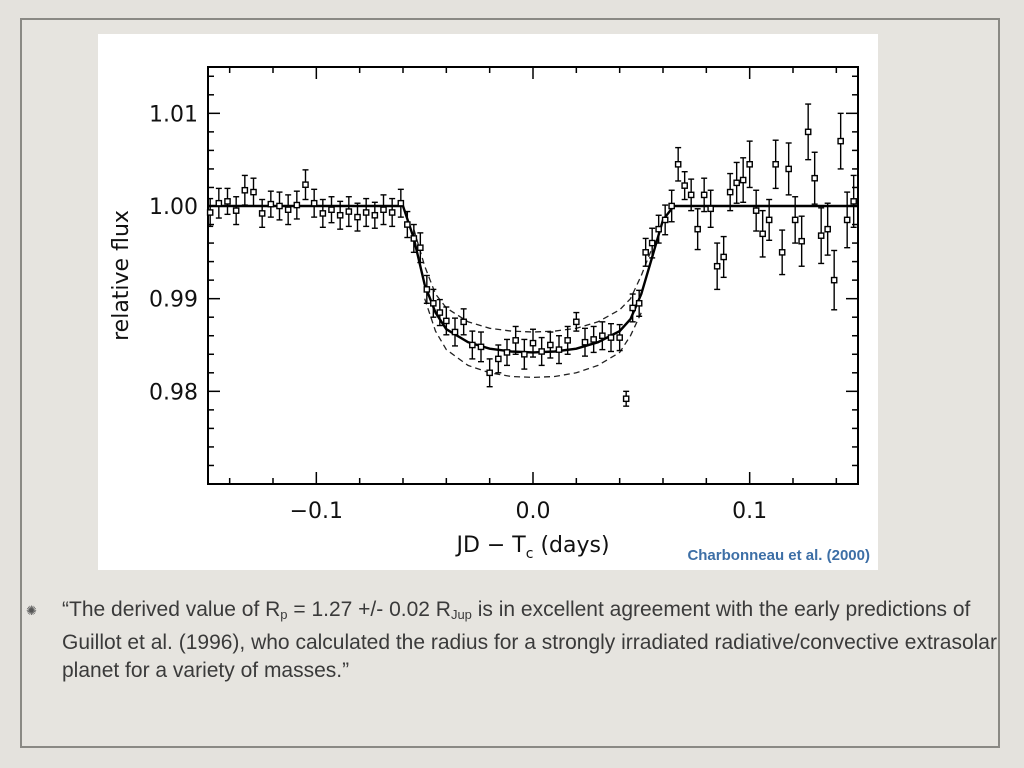 This screenshot has width=1024, height=768. Describe the element at coordinates (284, 614) in the screenshot. I see `quote-subscript-1: p` at that location.